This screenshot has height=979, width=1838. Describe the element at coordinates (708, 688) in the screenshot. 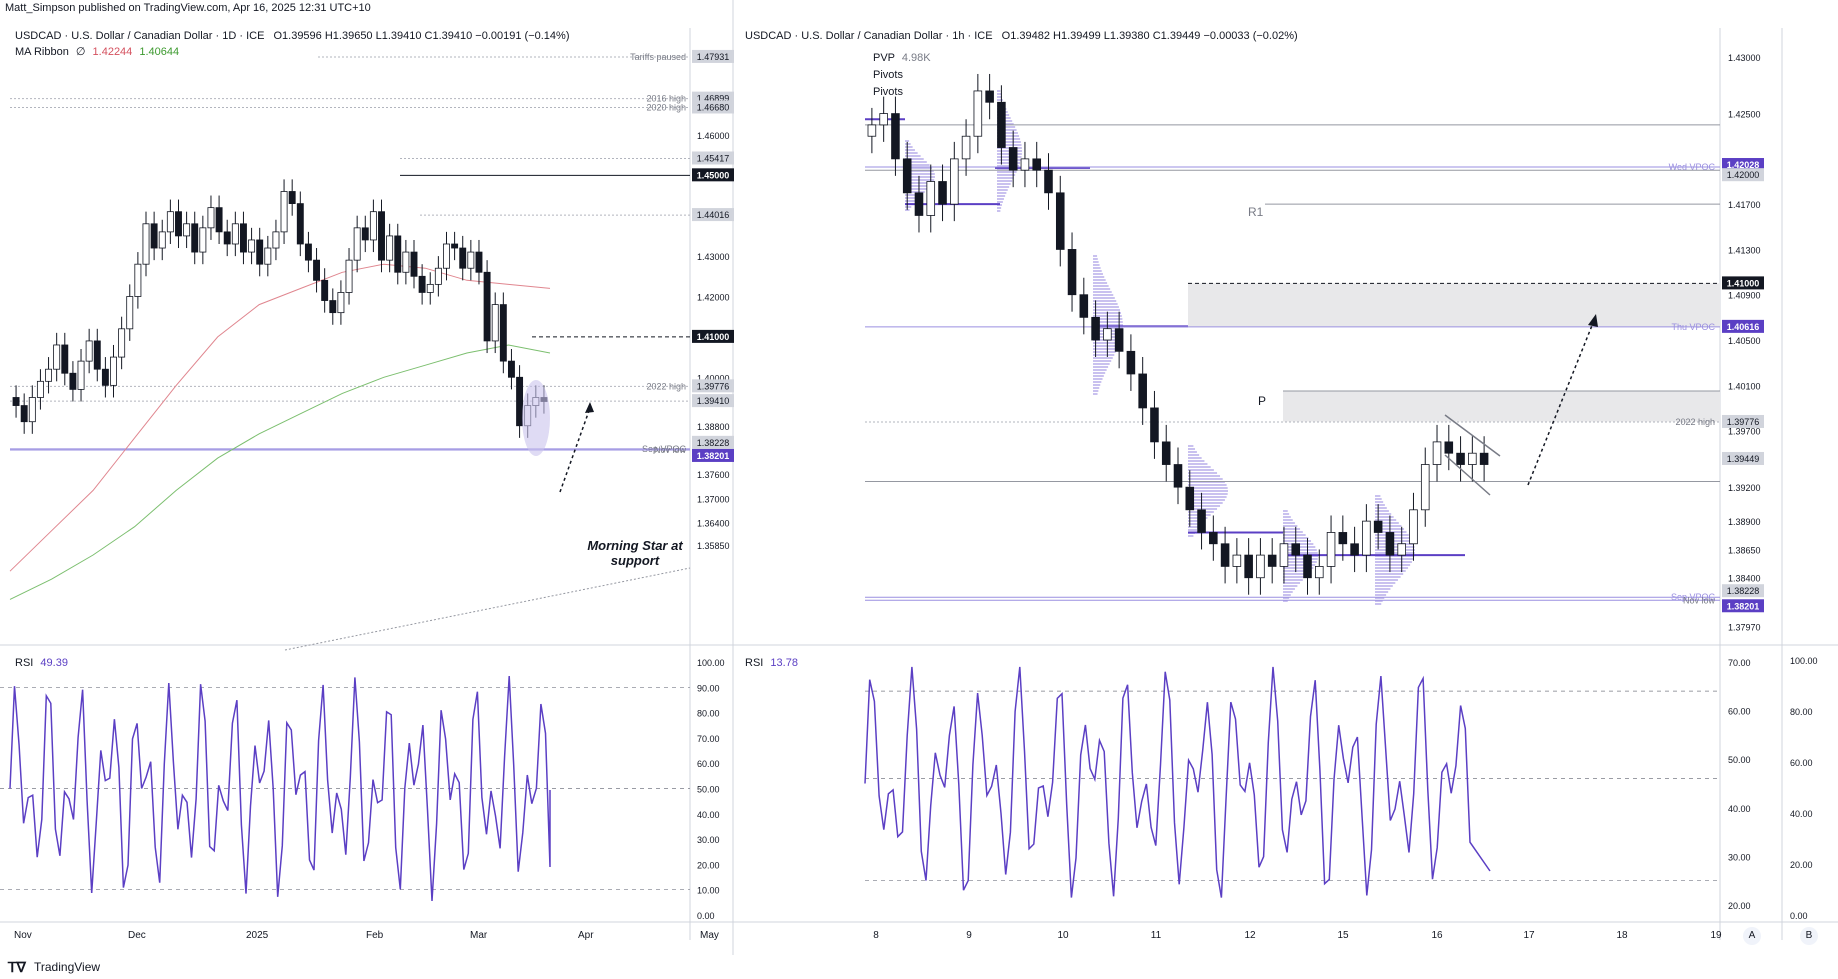

I see `left-rsi-tick: 90.00` at that location.